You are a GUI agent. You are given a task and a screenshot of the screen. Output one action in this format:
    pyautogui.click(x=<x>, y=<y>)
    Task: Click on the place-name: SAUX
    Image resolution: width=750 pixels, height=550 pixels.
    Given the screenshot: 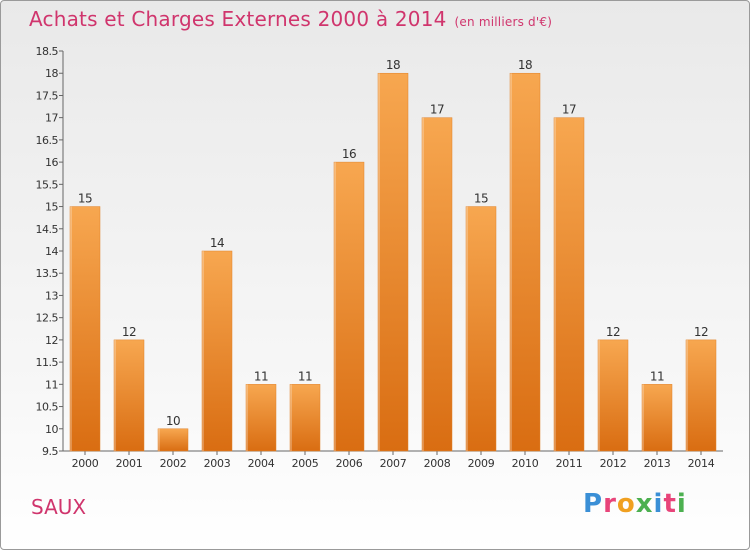 What is the action you would take?
    pyautogui.click(x=59, y=507)
    